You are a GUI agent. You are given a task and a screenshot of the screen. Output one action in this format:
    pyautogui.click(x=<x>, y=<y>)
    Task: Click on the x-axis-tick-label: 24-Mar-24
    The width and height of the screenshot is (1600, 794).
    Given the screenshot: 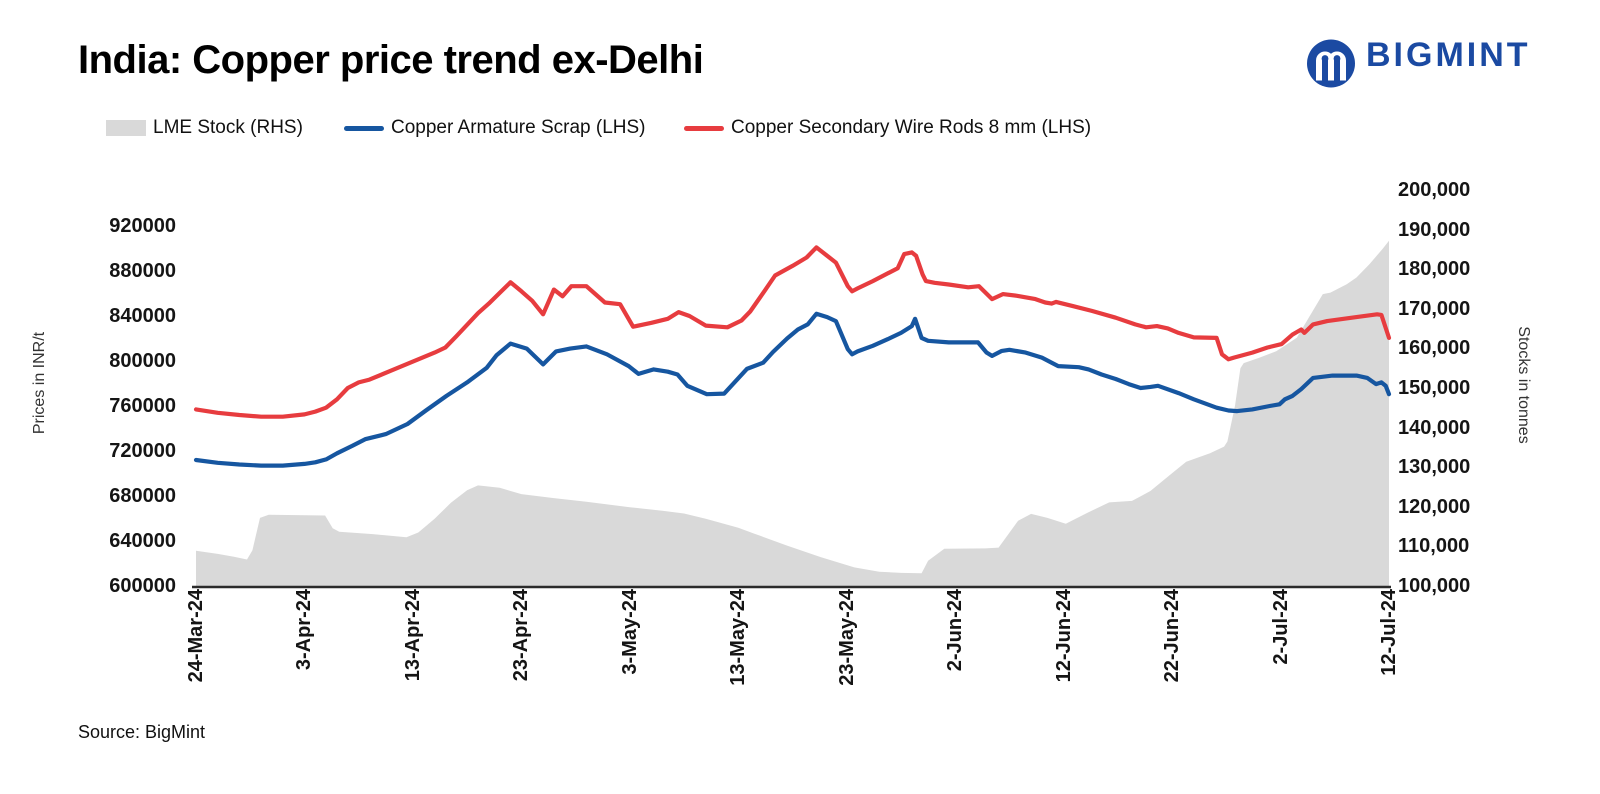 What is the action you would take?
    pyautogui.click(x=196, y=636)
    